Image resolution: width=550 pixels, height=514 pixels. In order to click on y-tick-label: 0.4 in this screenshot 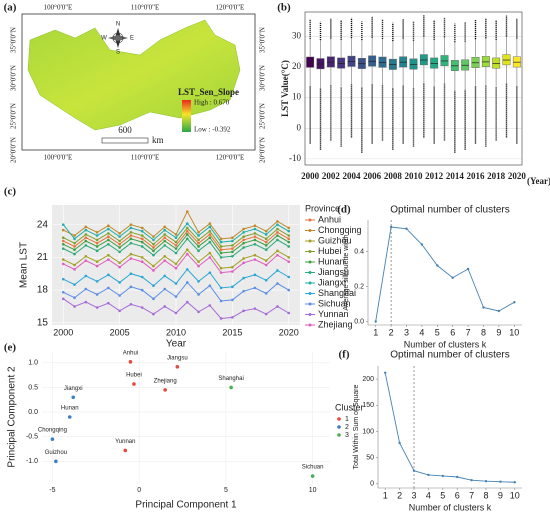, I will do `click(359, 251)`.